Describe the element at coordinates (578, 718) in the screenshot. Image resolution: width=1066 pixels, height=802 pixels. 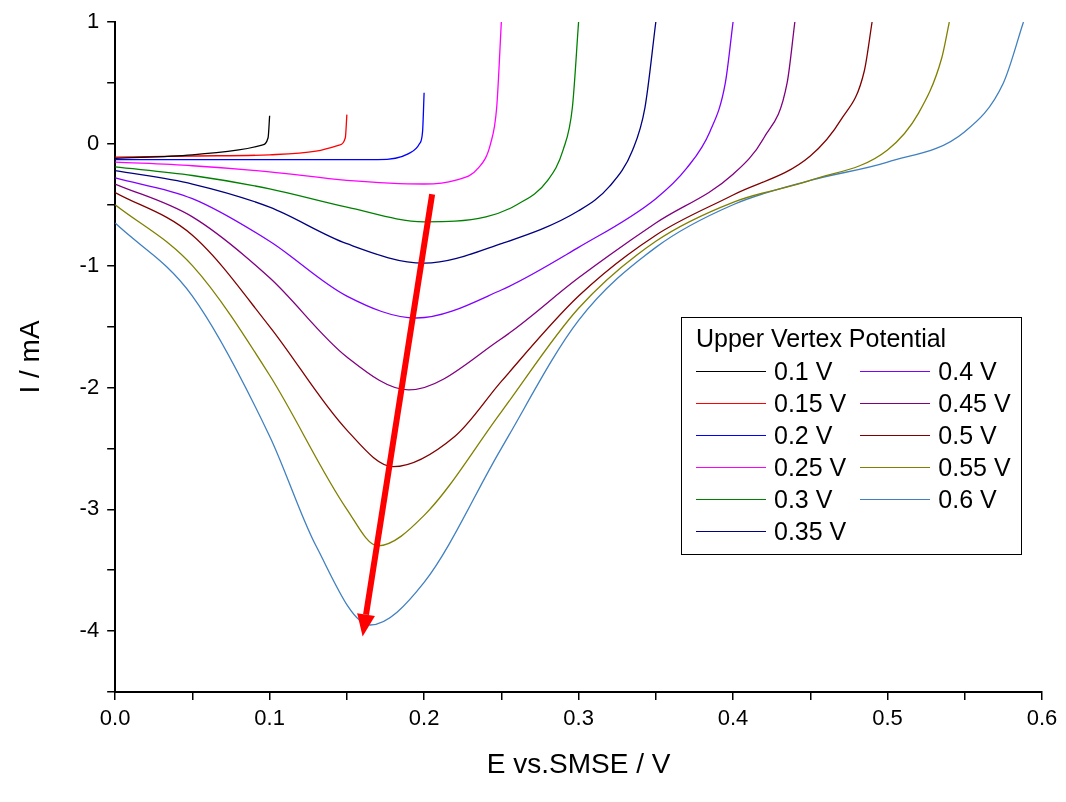
I see `x-tick-label: 0.3` at that location.